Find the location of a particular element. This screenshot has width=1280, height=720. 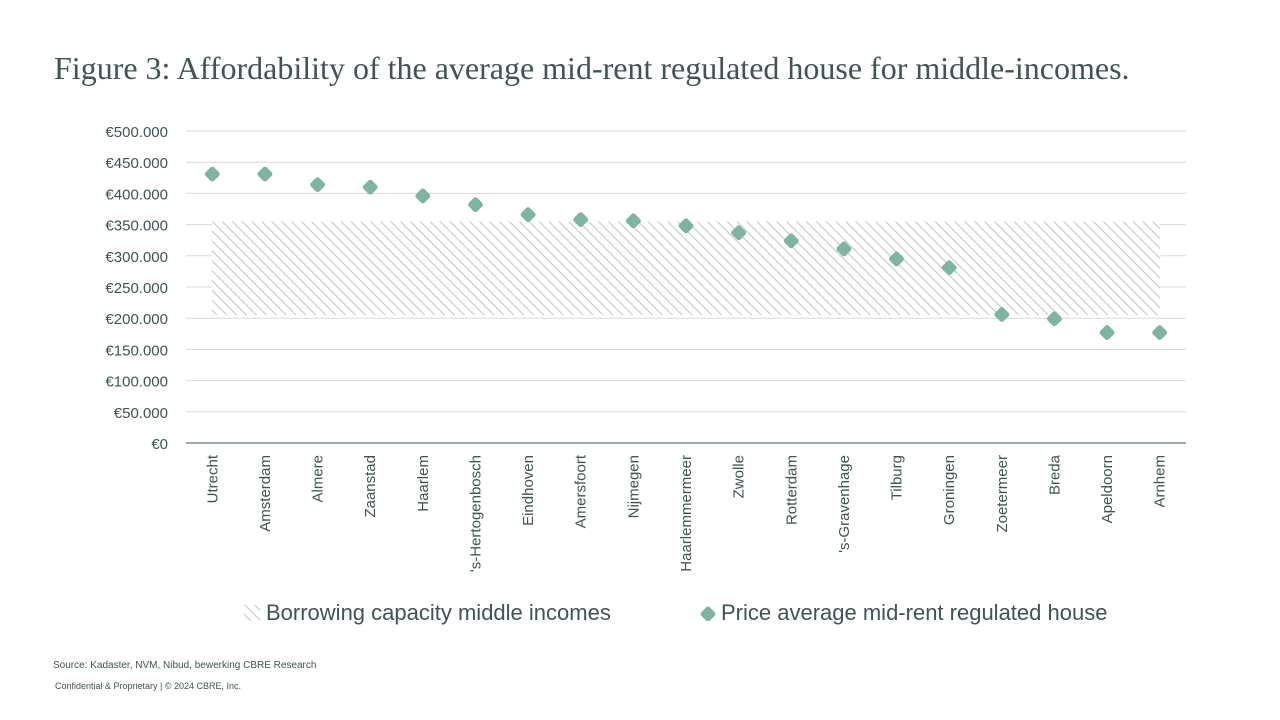

legend-item-price: Price average mid-rent regulated house is located at coordinates (903, 613).